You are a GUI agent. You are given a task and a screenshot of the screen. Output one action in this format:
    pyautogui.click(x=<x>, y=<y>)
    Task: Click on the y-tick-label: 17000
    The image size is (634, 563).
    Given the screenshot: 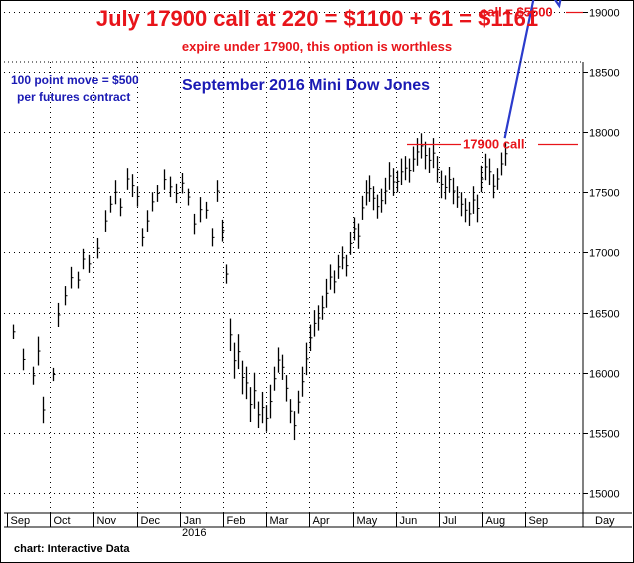 What is the action you would take?
    pyautogui.click(x=604, y=254)
    